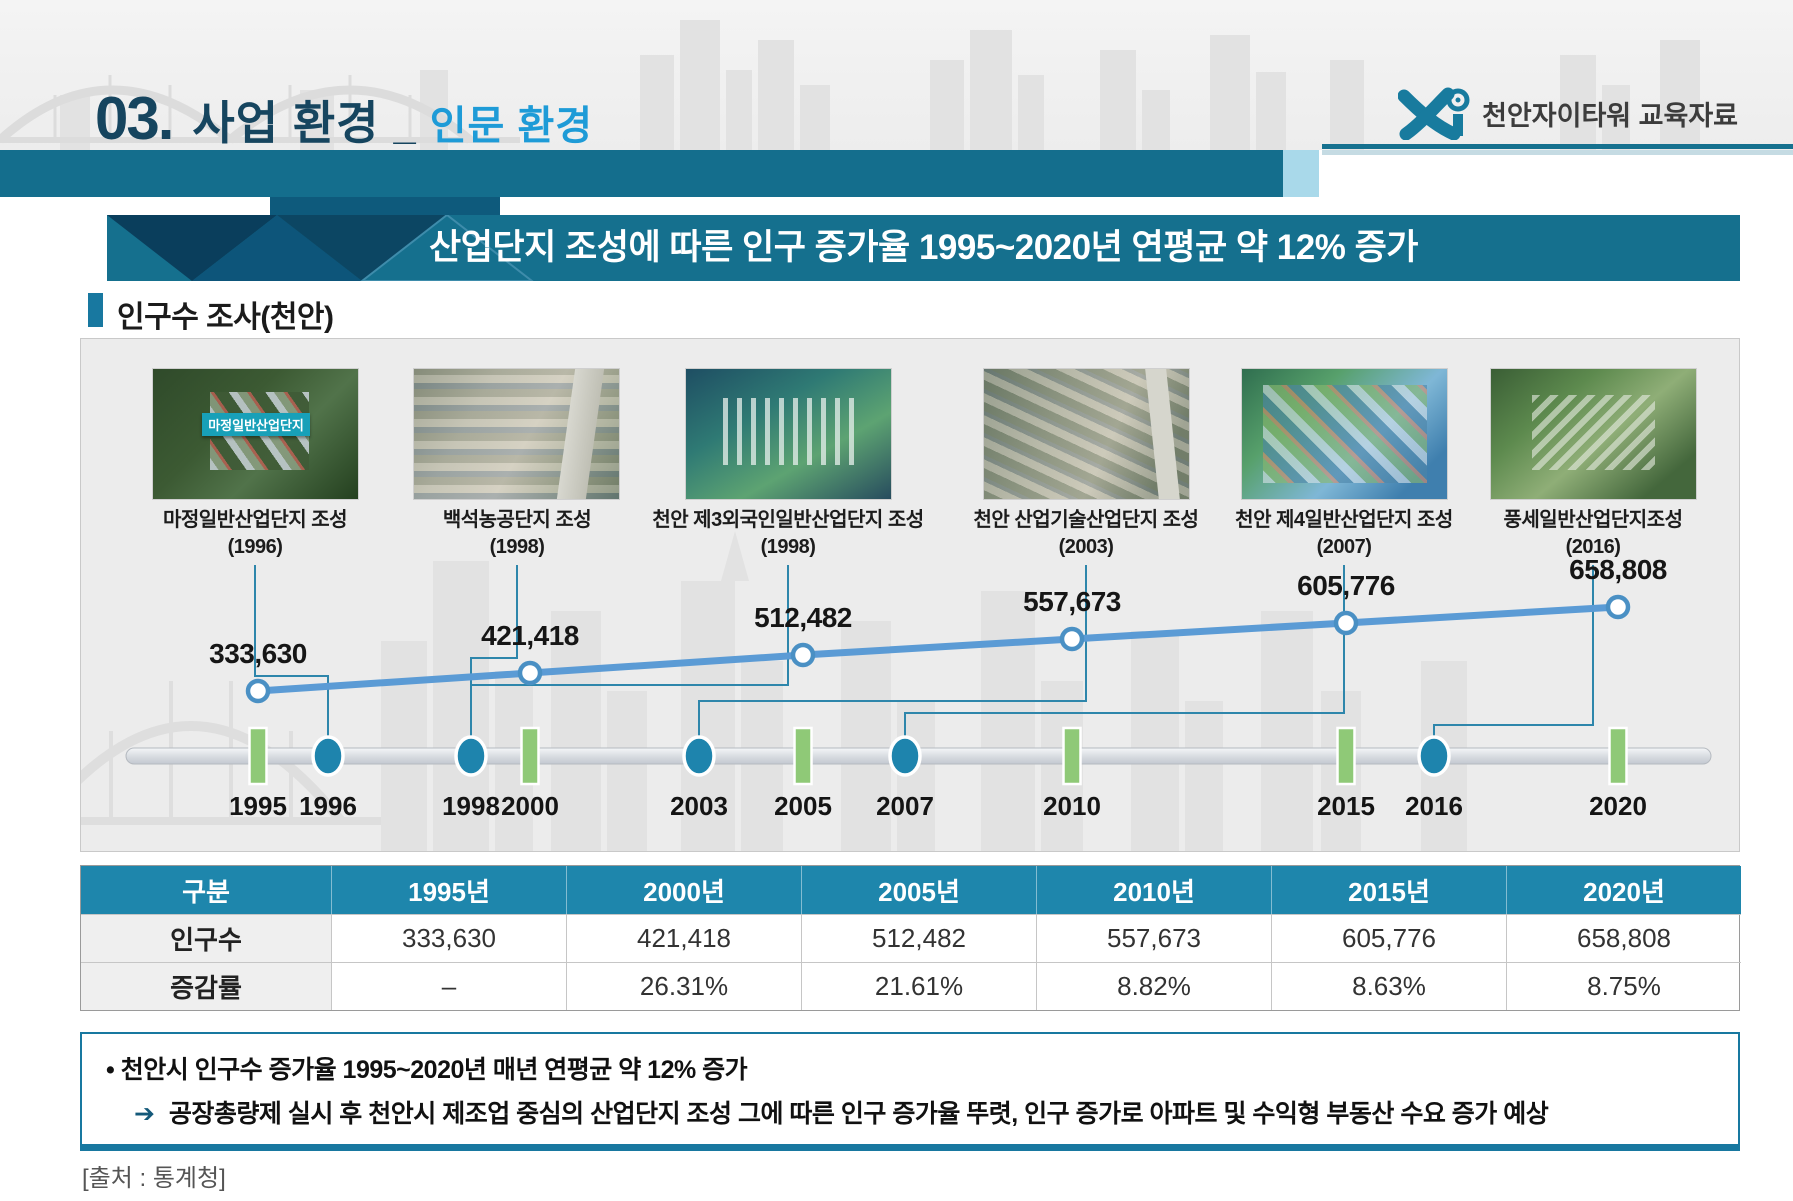  Describe the element at coordinates (255, 534) in the screenshot. I see `milestone-caption: 마정일반산업단지 조성 (1996)` at that location.